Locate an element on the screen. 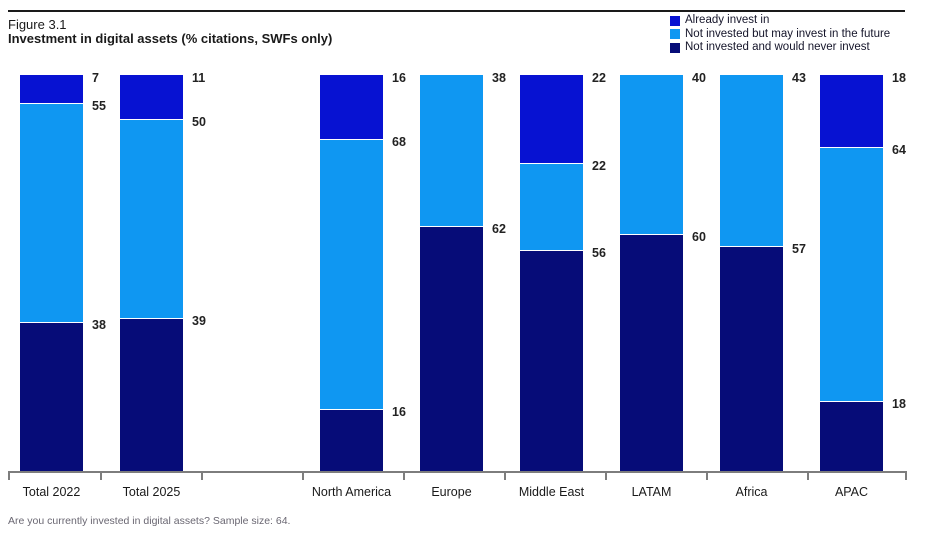 Image resolution: width=940 pixels, height=543 pixels. top-rule is located at coordinates (456, 11).